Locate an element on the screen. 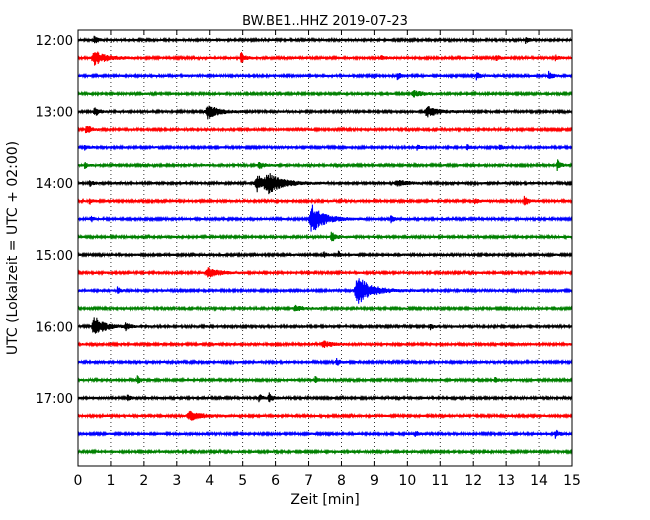 The image size is (650, 520). x-tick-label: 2 is located at coordinates (143, 481).